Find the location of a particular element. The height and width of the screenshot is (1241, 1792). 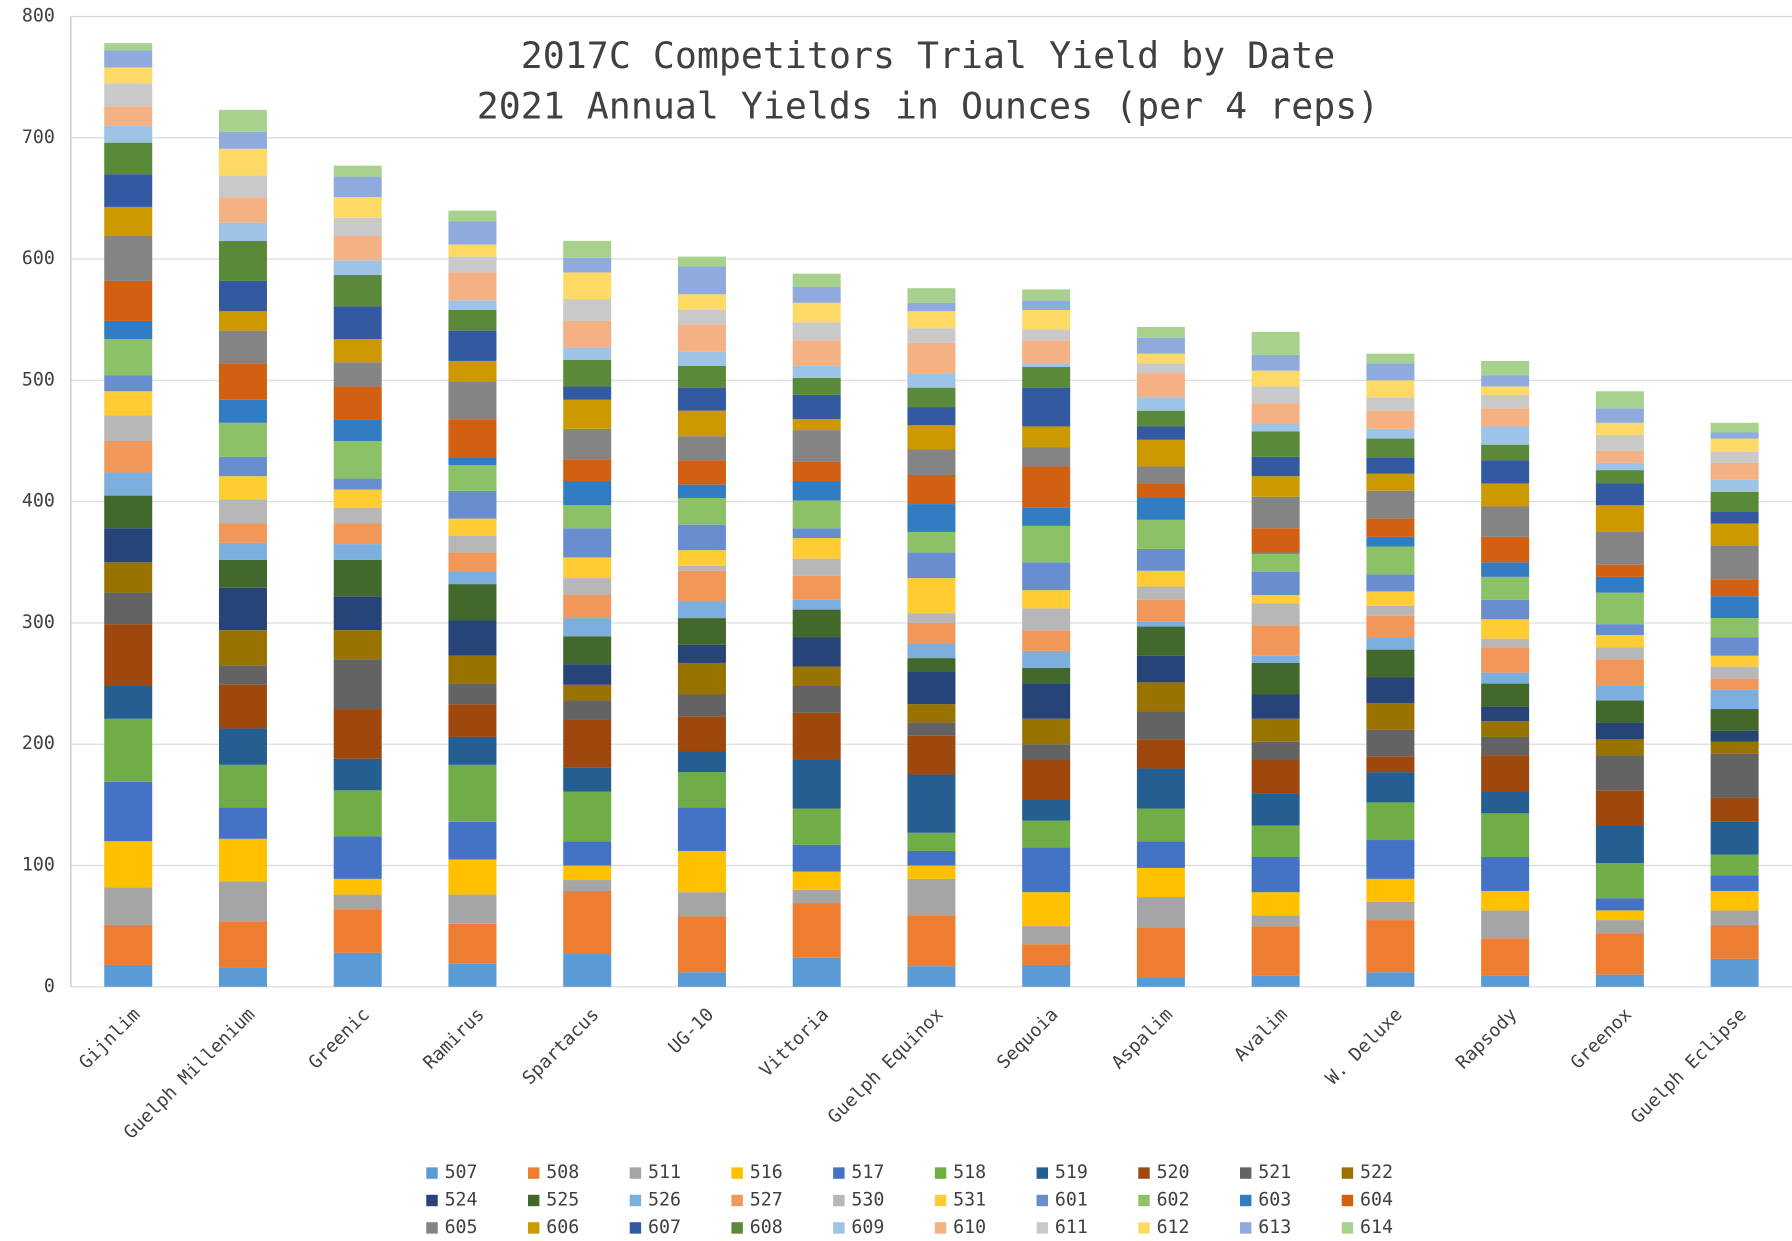

x-tick-label: W. Deluxe is located at coordinates (1364, 1046).